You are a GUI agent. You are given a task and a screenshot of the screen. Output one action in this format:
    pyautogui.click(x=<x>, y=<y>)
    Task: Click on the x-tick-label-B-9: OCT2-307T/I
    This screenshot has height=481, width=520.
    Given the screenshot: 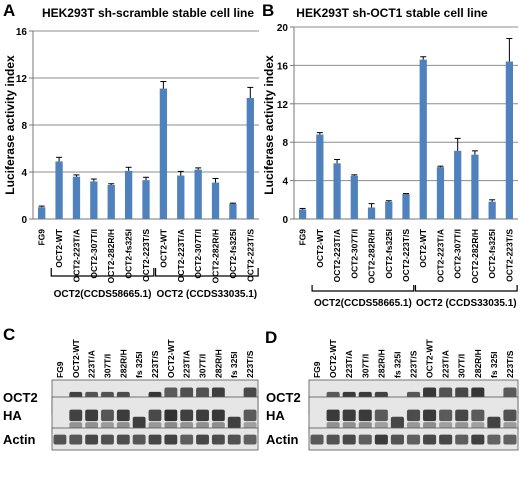 What is the action you would take?
    pyautogui.click(x=458, y=254)
    